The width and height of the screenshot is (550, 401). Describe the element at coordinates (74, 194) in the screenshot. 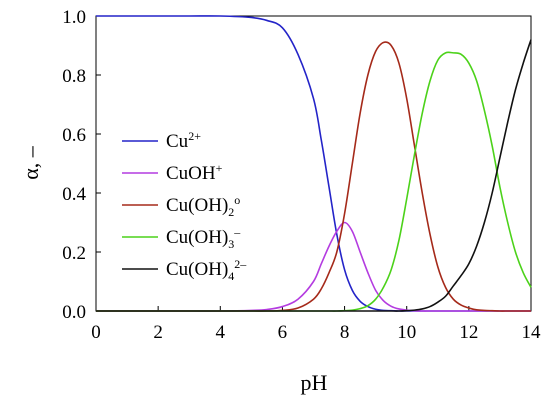

I see `y-tick-label: 0.4` at that location.